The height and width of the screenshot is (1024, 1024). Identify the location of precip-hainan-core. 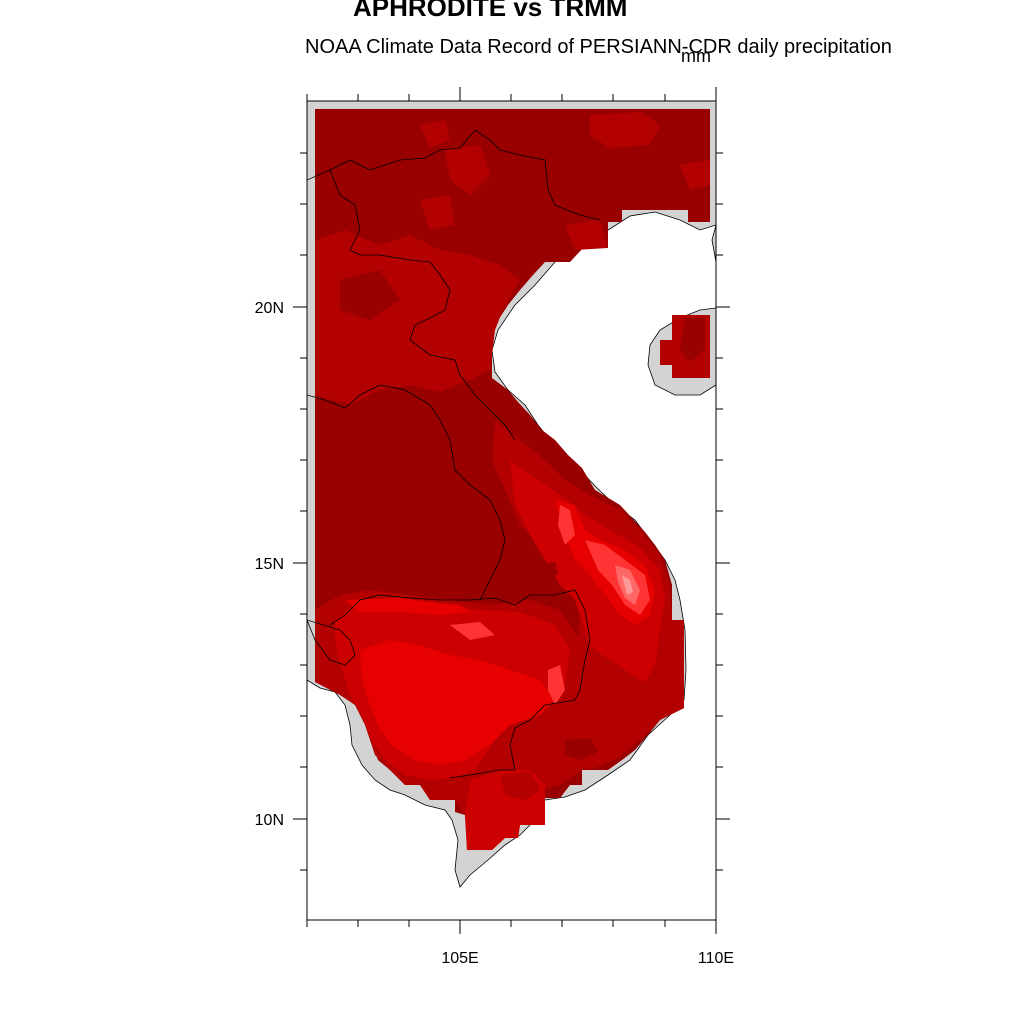
(692, 340).